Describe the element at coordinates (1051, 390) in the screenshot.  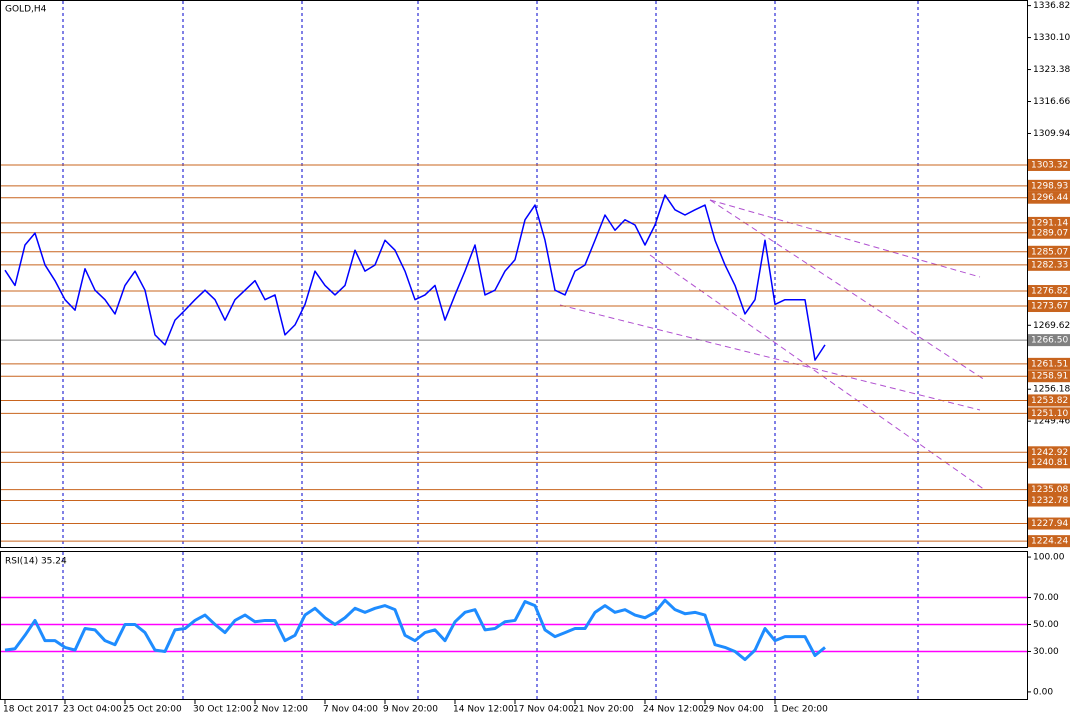
I see `y-tick-label: 1256.18` at that location.